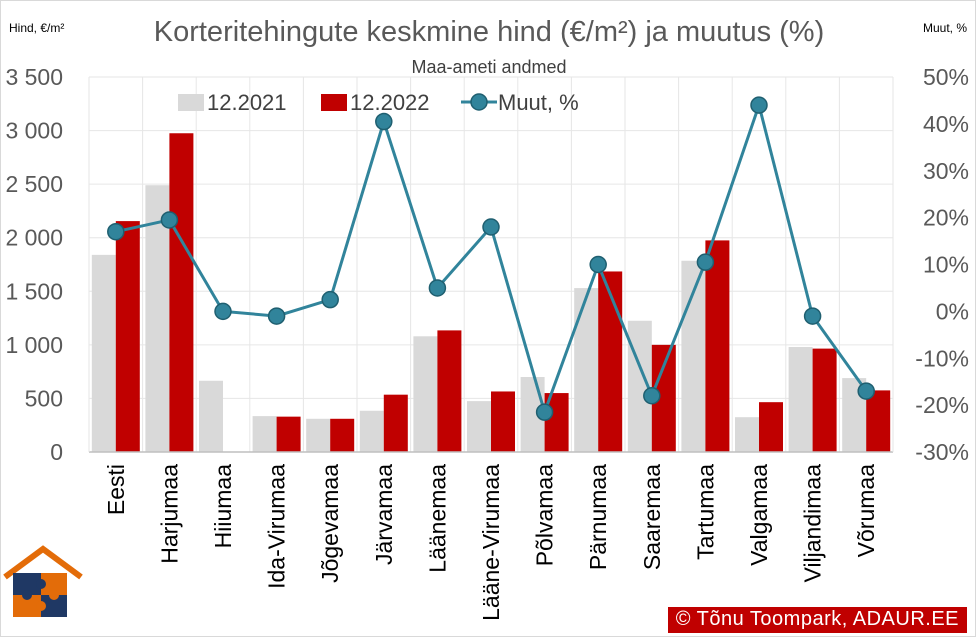 The width and height of the screenshot is (976, 638). I want to click on legend-label-change: Muut, %, so click(538, 102).